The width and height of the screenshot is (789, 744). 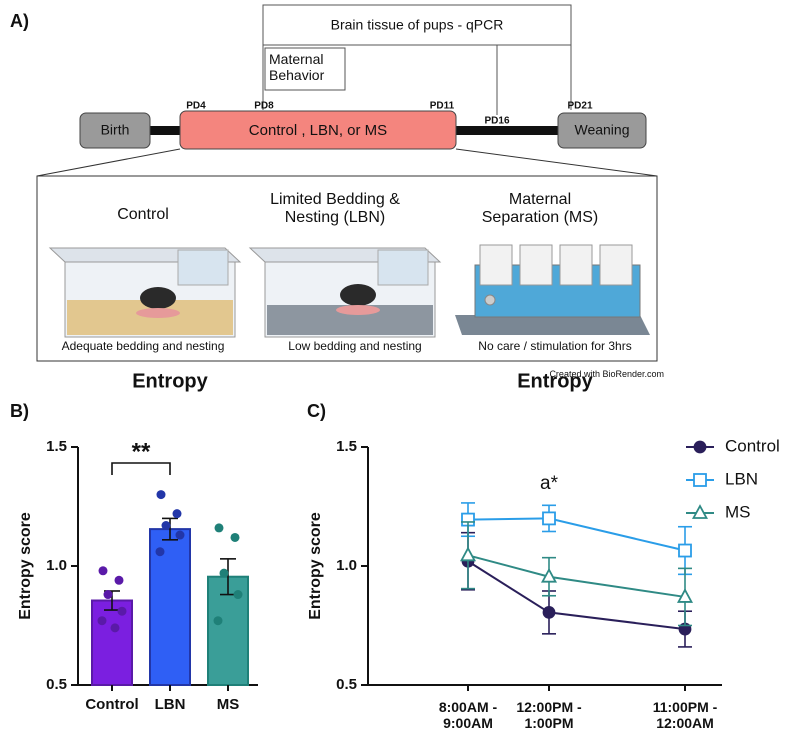 What do you see at coordinates (19, 411) in the screenshot?
I see `panel-label: B)` at bounding box center [19, 411].